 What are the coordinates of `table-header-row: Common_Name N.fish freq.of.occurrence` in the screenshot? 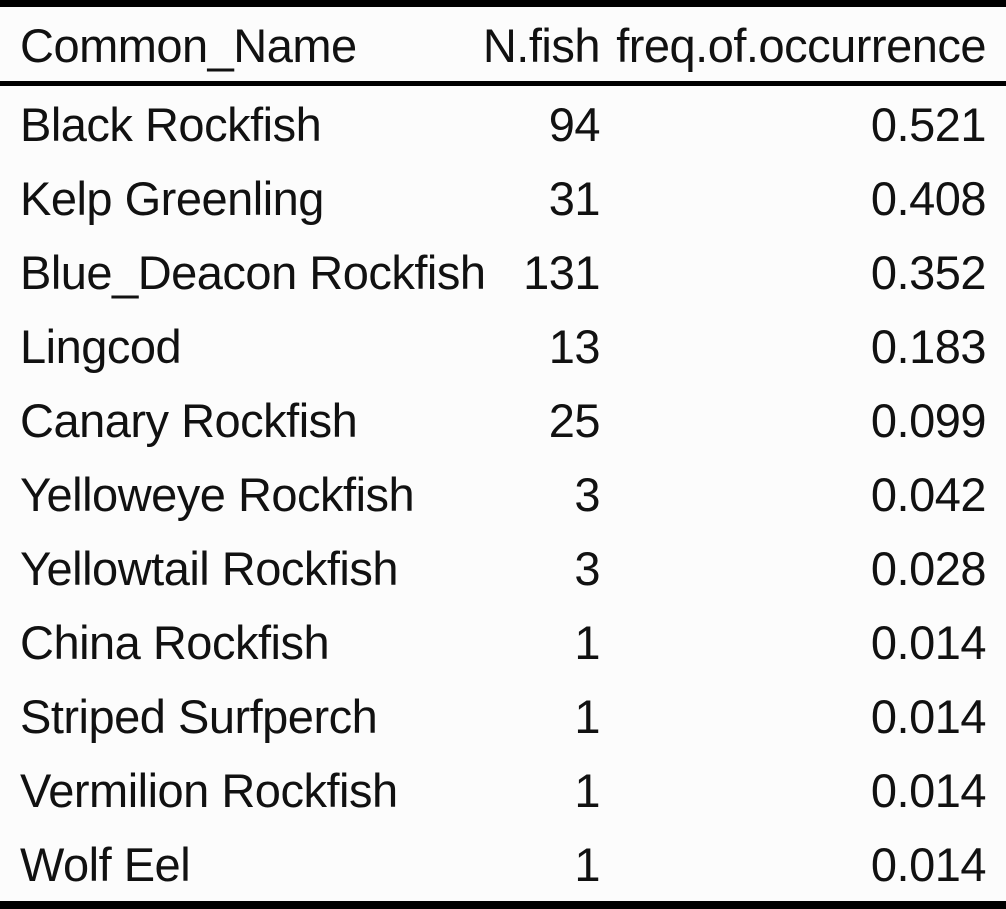 It's located at (503, 46).